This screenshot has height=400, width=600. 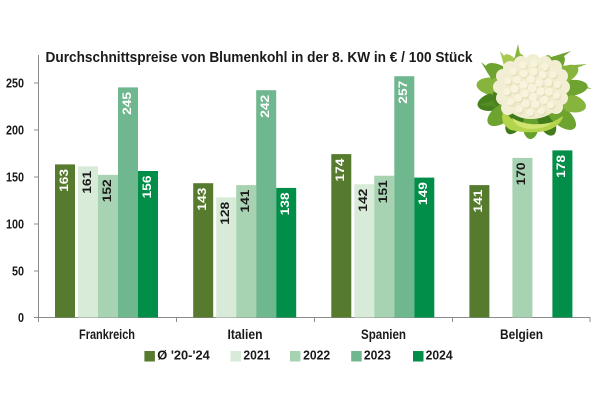 I want to click on svg-text: Spanien, so click(x=383, y=334).